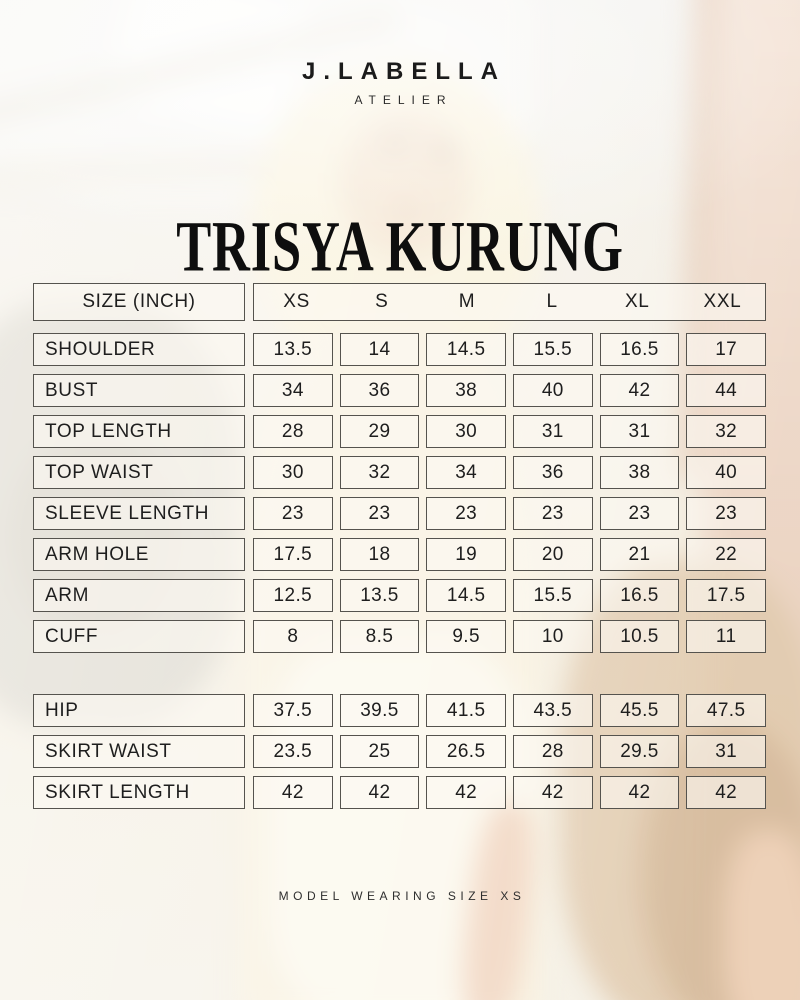 The height and width of the screenshot is (1000, 800). What do you see at coordinates (139, 636) in the screenshot?
I see `row-label: CUFF` at bounding box center [139, 636].